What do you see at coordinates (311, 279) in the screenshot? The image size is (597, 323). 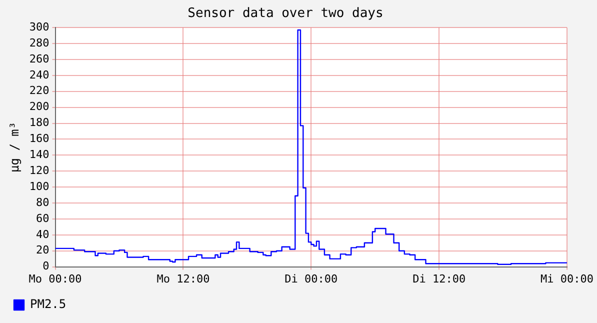 I see `x-tick-label: Di 00:00` at bounding box center [311, 279].